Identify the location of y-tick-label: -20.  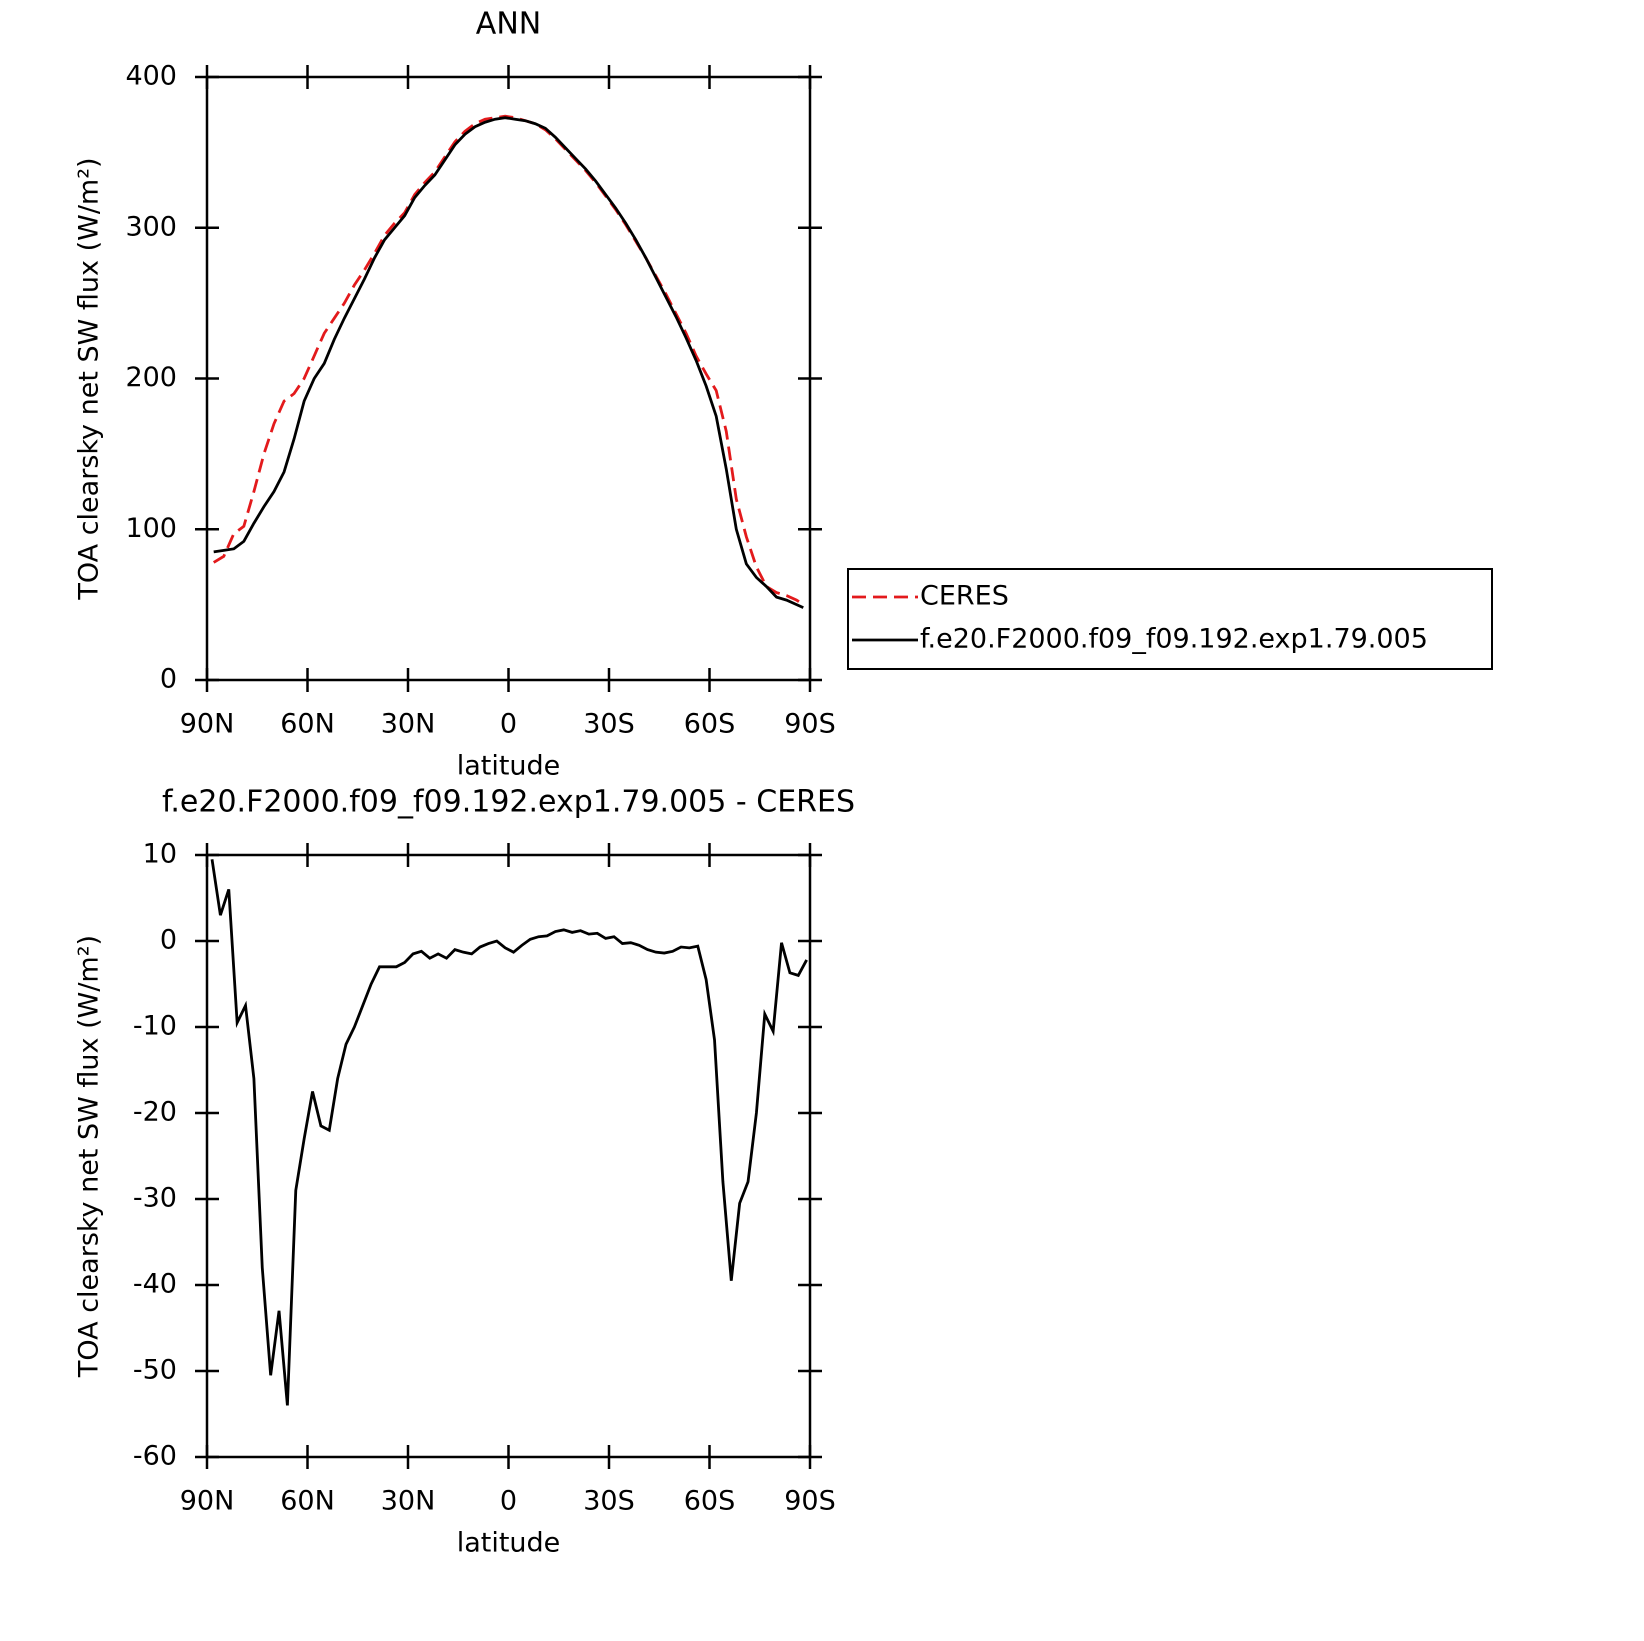
(155, 1112).